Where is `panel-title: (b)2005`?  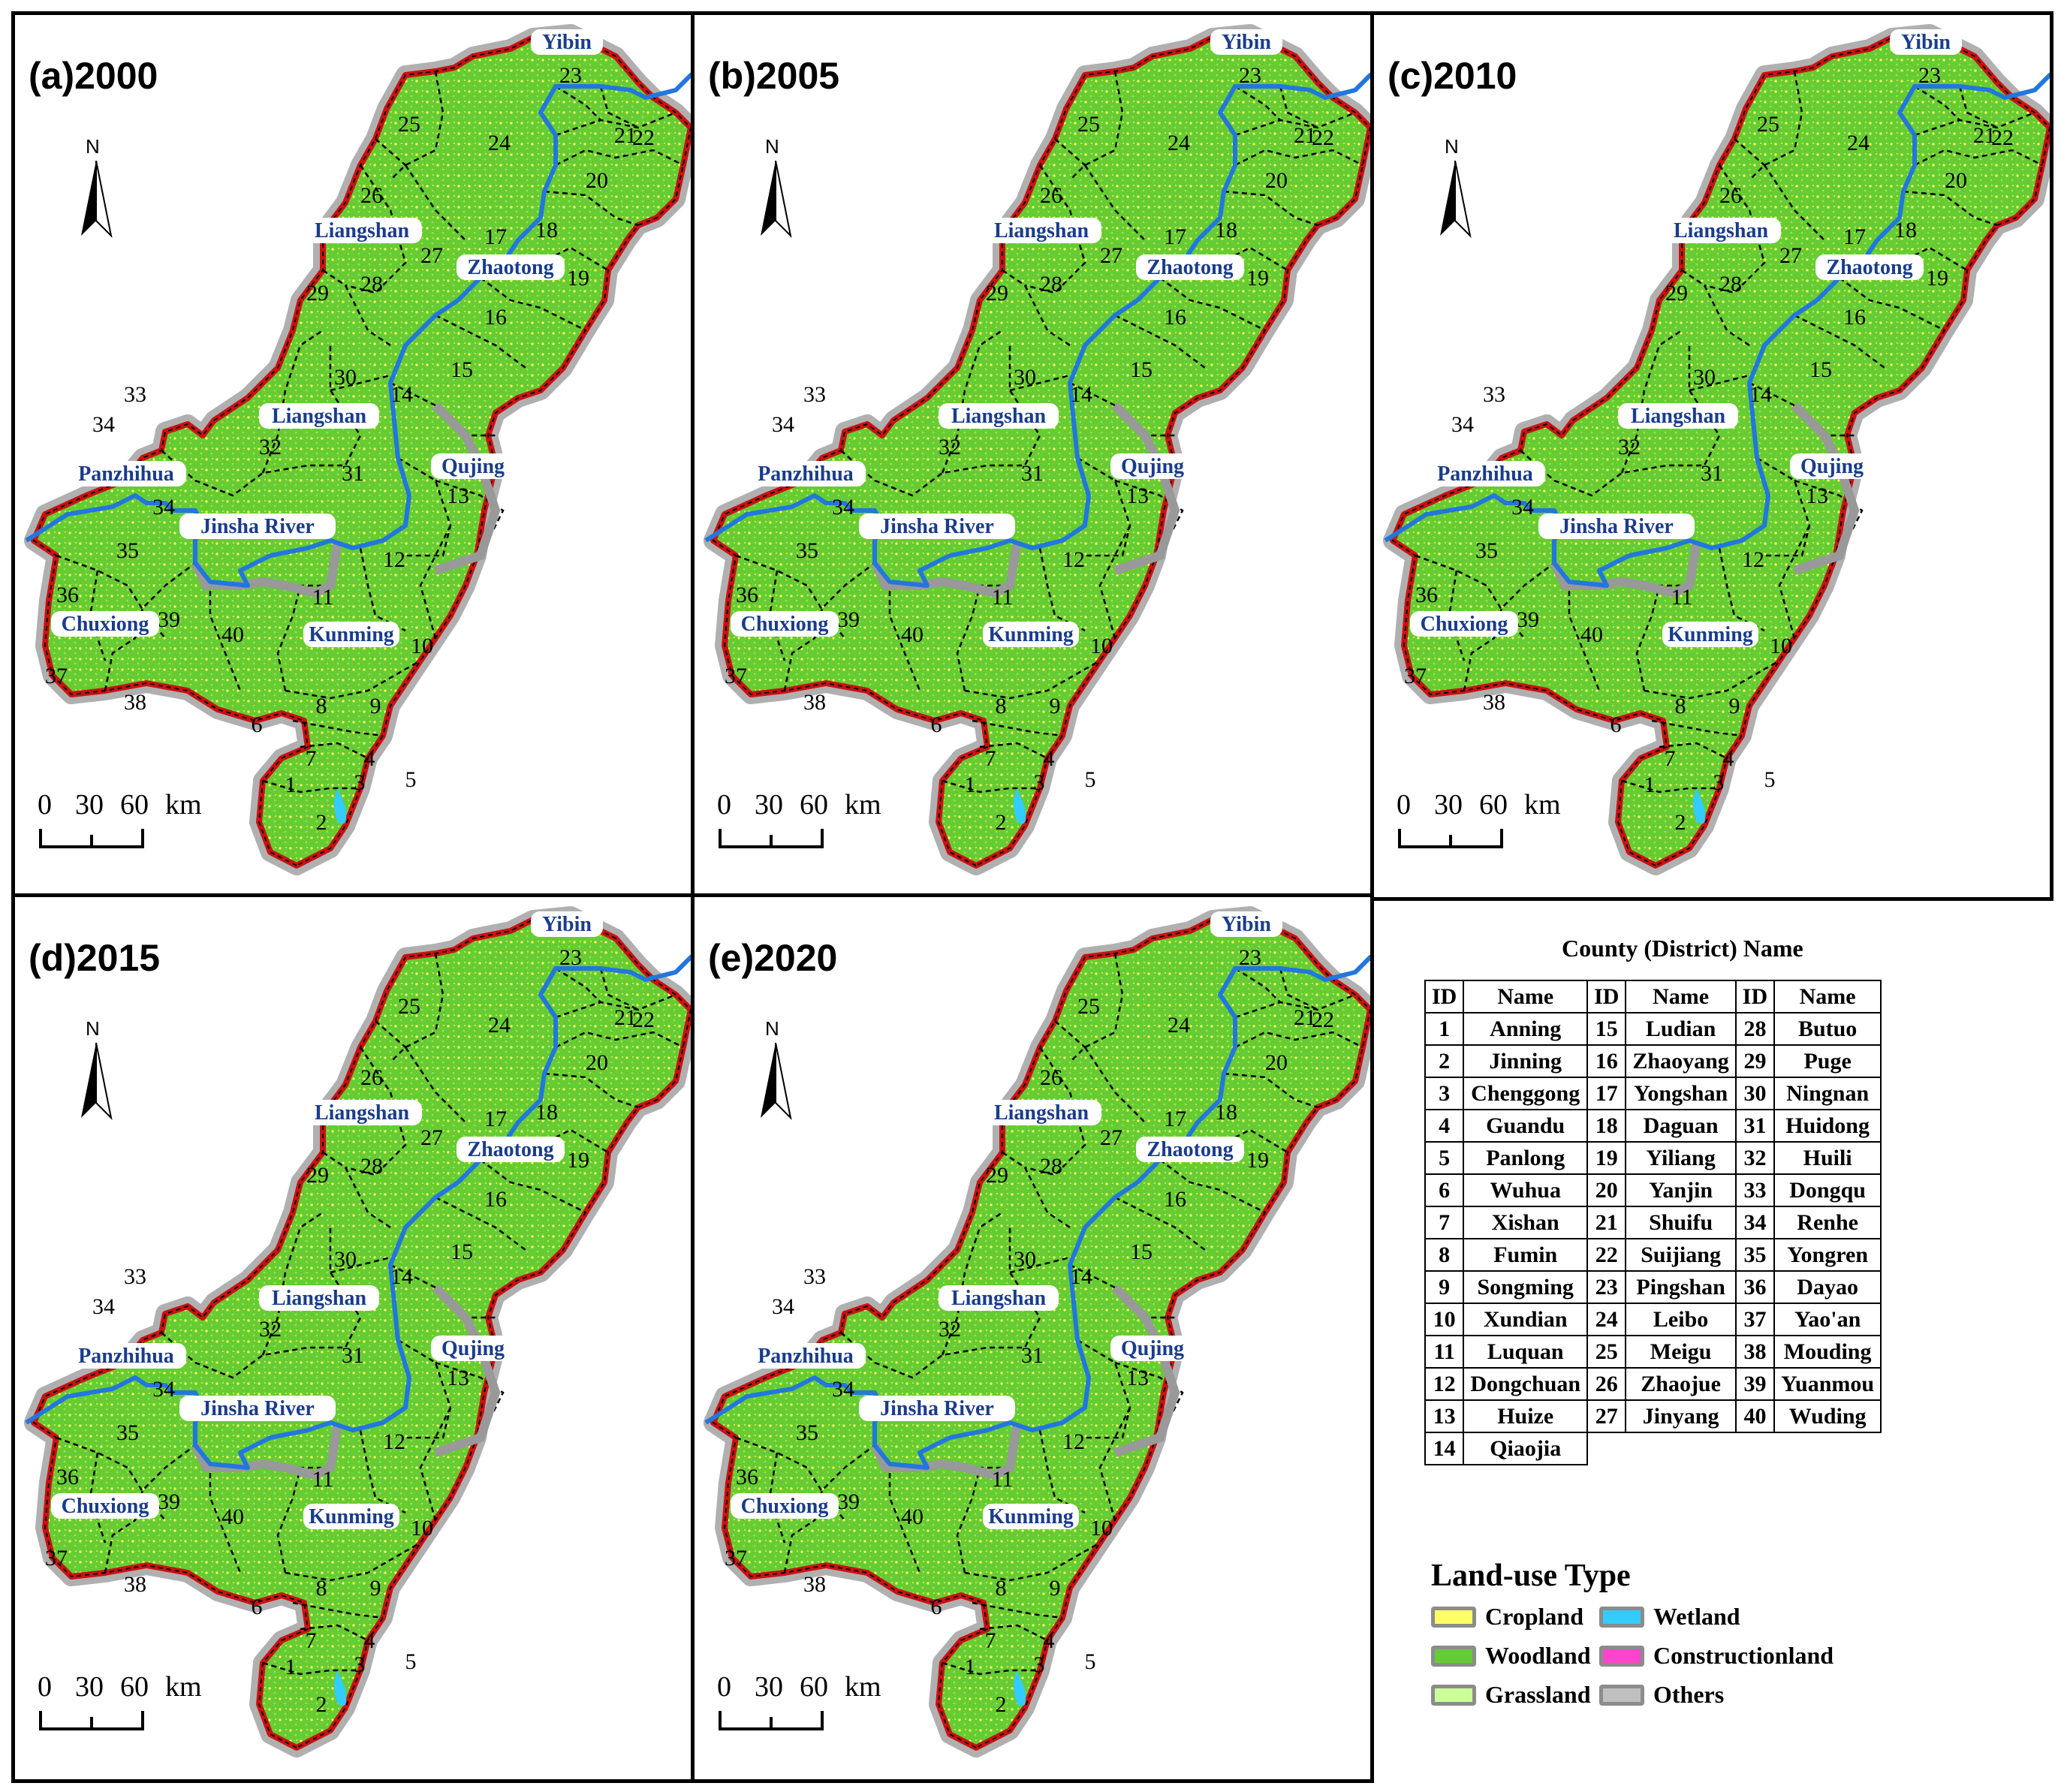
panel-title: (b)2005 is located at coordinates (774, 76).